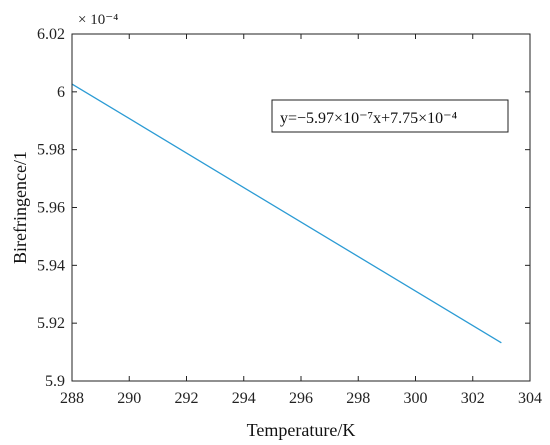  I want to click on x-tick-label: 288, so click(72, 398).